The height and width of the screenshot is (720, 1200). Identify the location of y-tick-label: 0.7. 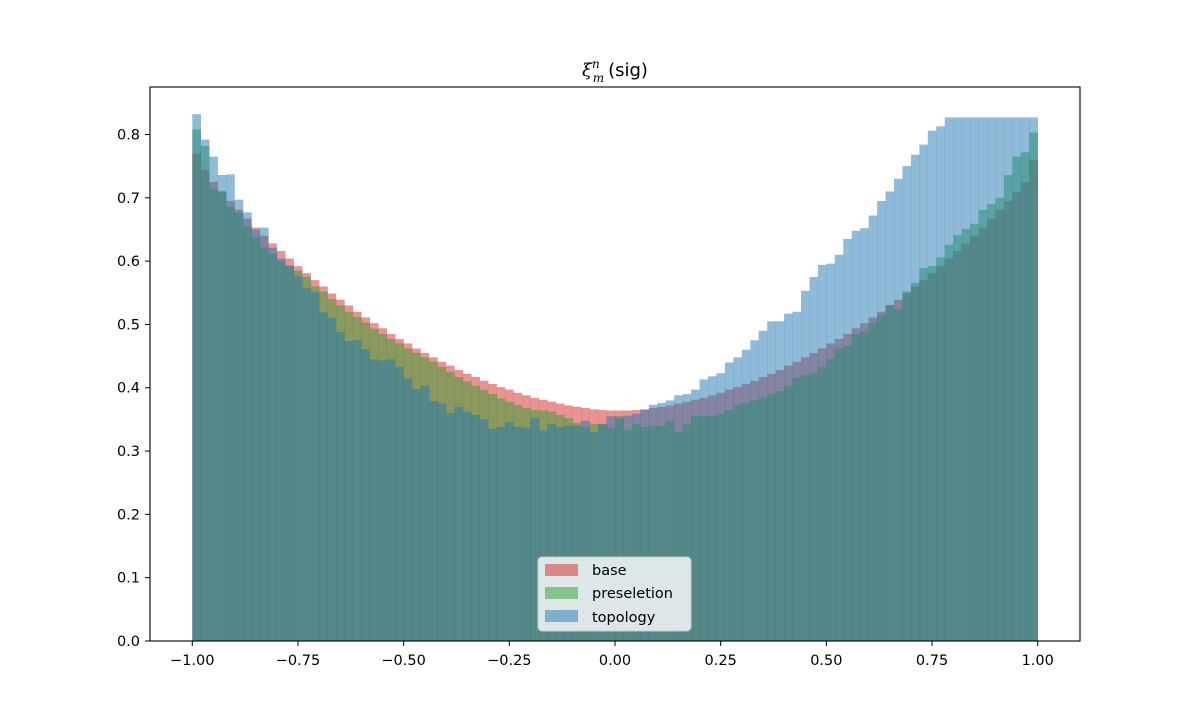
(128, 199).